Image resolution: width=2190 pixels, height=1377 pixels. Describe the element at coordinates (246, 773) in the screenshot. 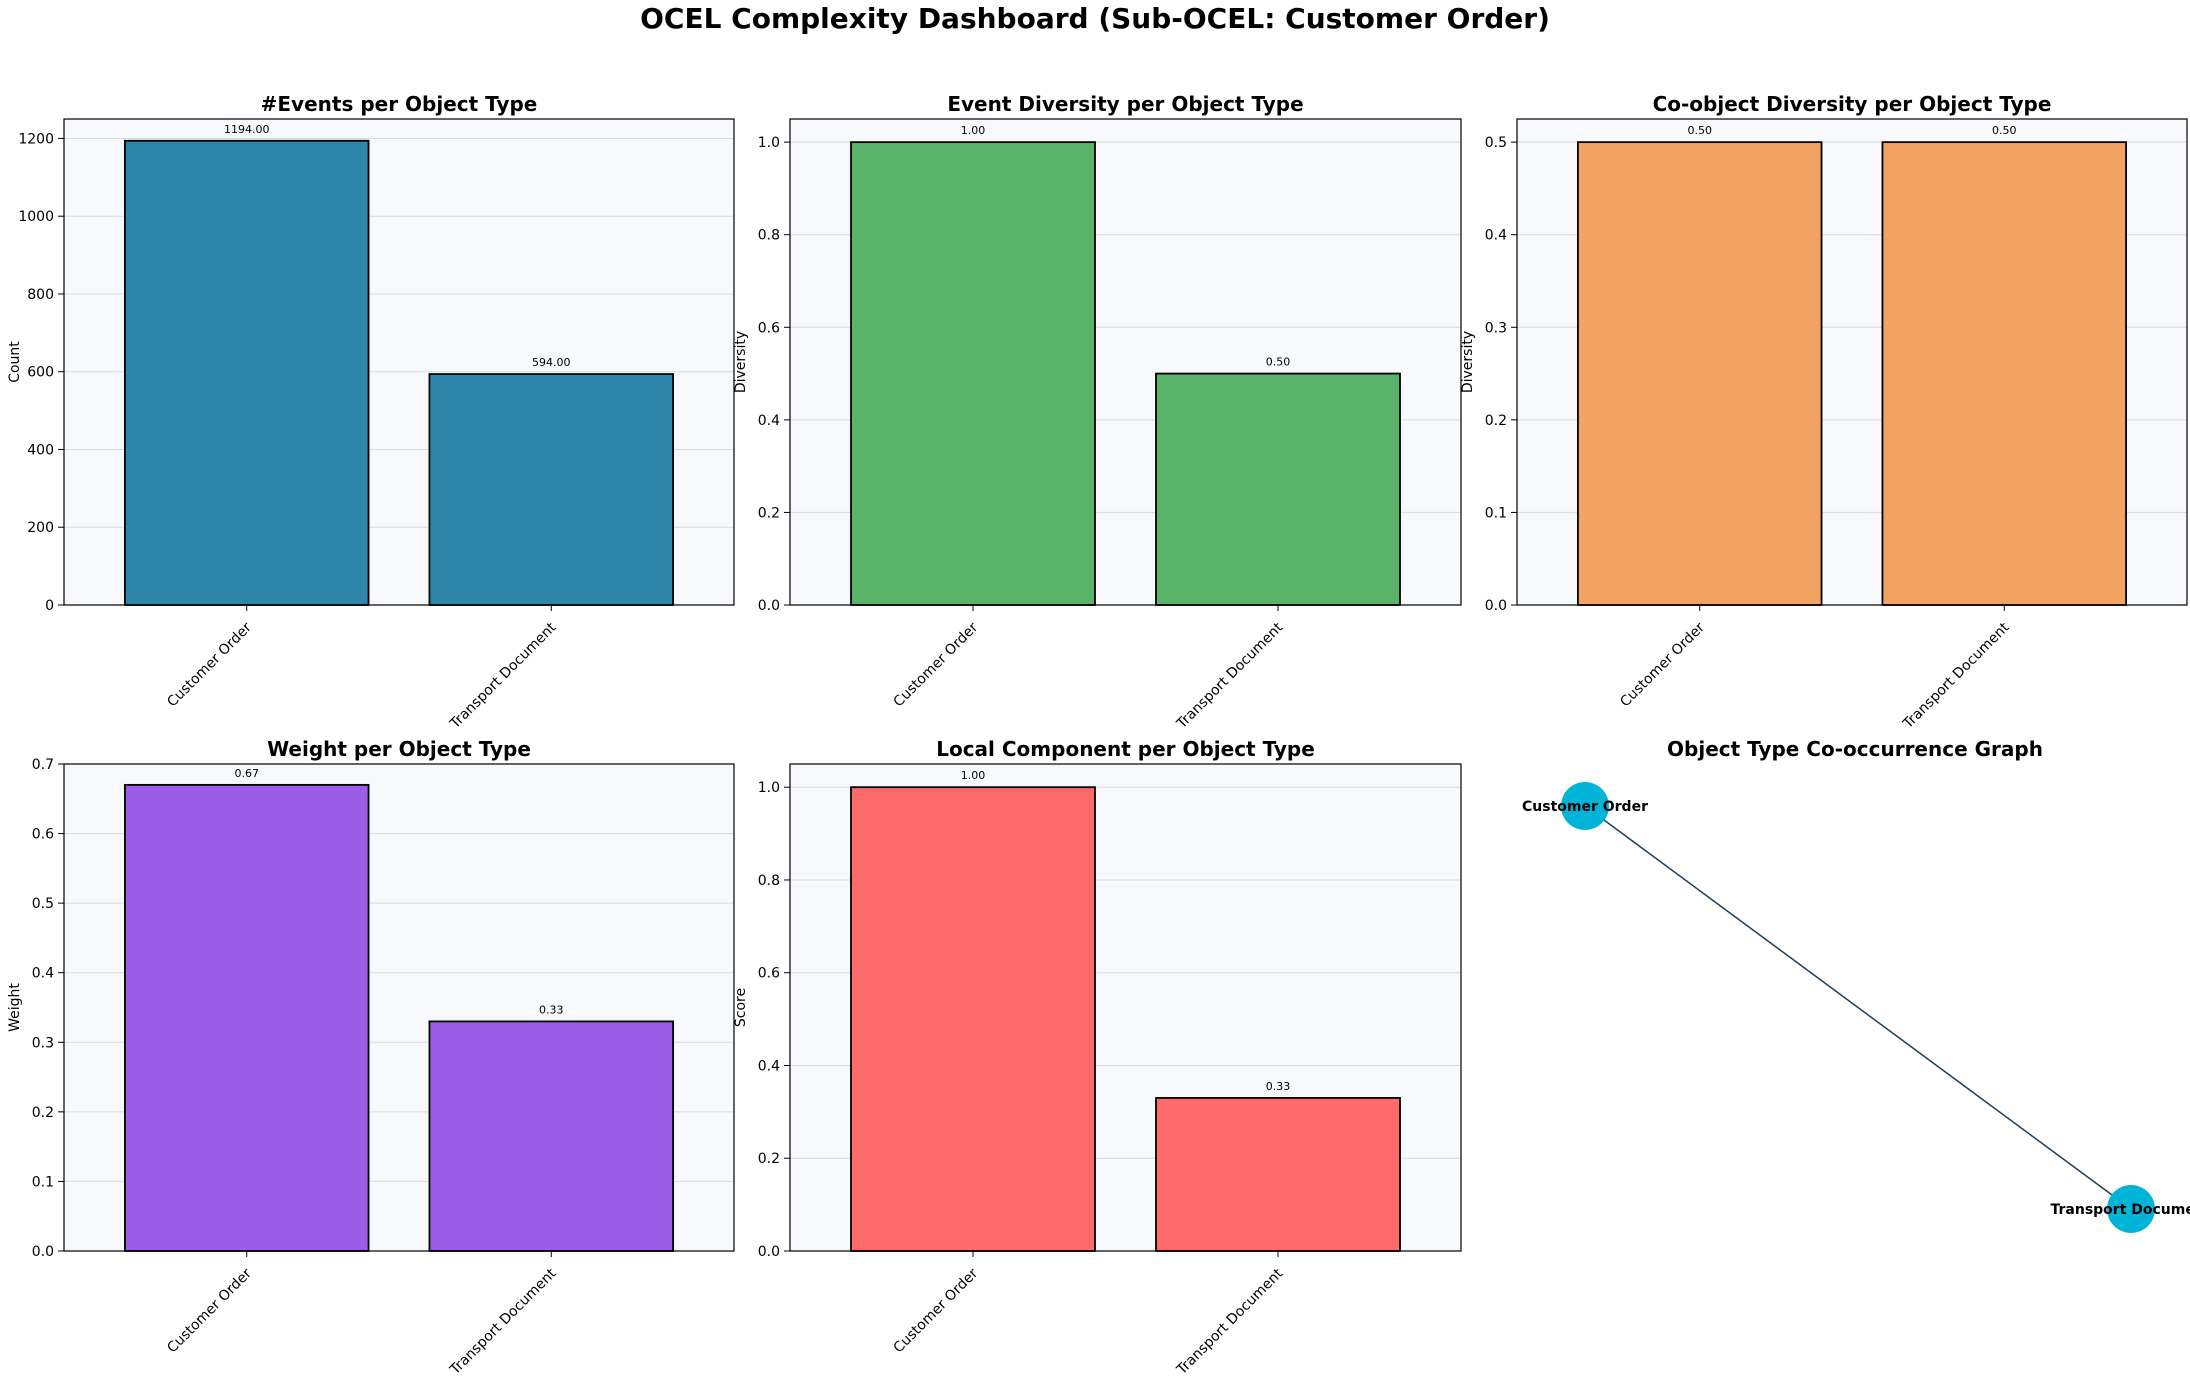

I see `bar-value-label: 0.67` at that location.